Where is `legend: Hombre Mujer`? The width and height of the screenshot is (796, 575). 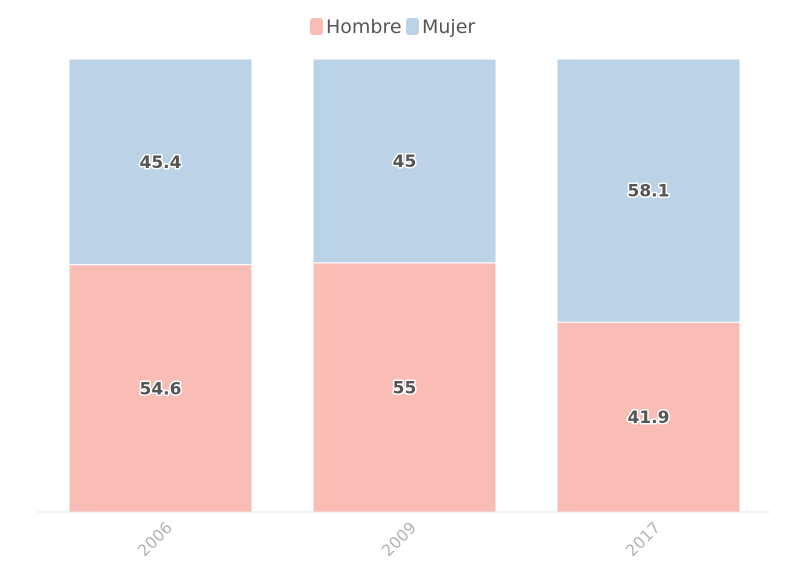
legend: Hombre Mujer is located at coordinates (392, 27).